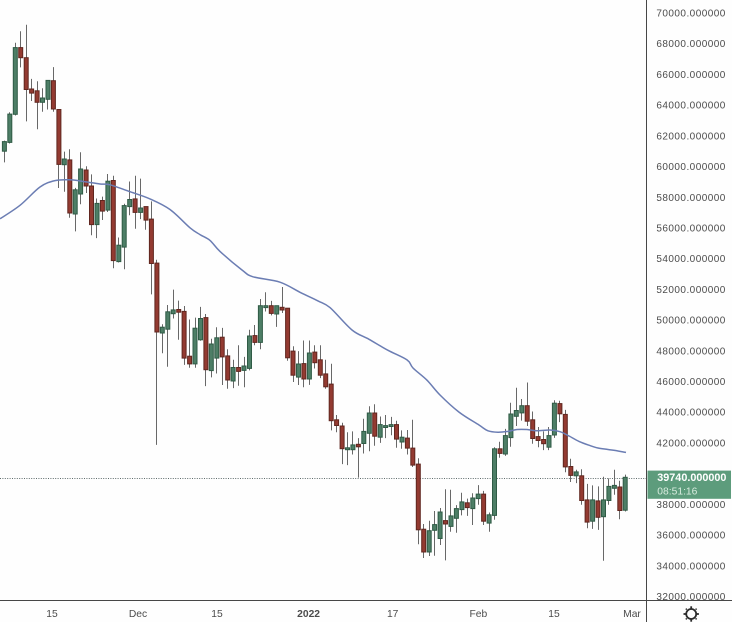 The image size is (732, 622). What do you see at coordinates (690, 14) in the screenshot?
I see `svg-text: 70000.000000` at bounding box center [690, 14].